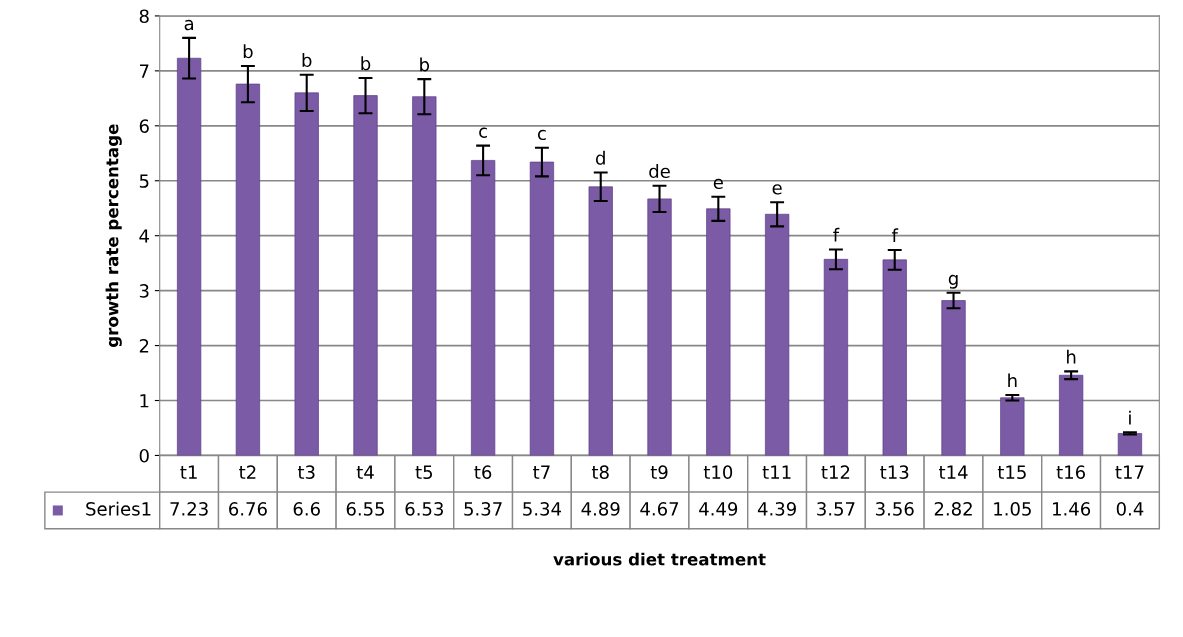 This screenshot has height=637, width=1183. What do you see at coordinates (659, 472) in the screenshot?
I see `x-tick-label: t9` at bounding box center [659, 472].